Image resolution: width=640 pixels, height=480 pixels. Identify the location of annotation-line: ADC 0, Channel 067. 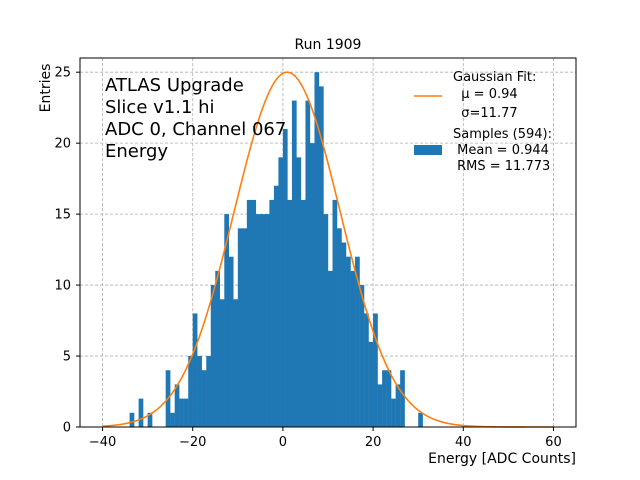
(195, 129).